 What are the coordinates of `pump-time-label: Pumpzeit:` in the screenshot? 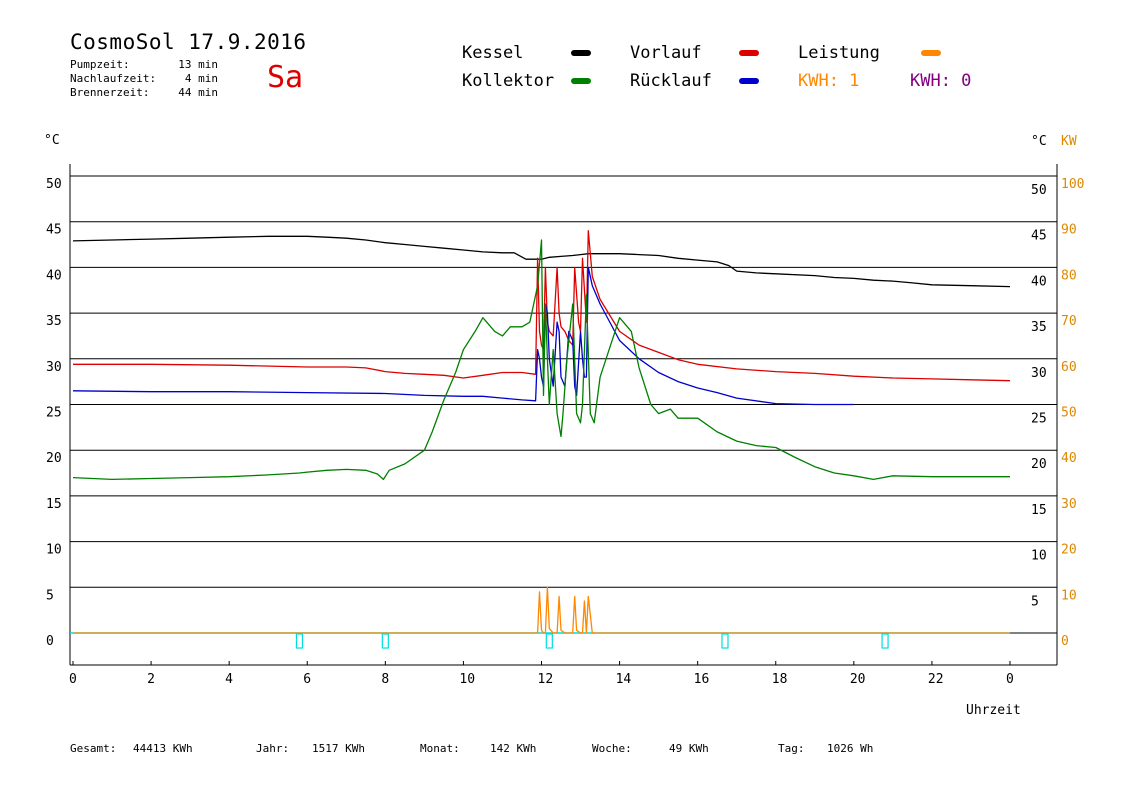 It's located at (100, 64).